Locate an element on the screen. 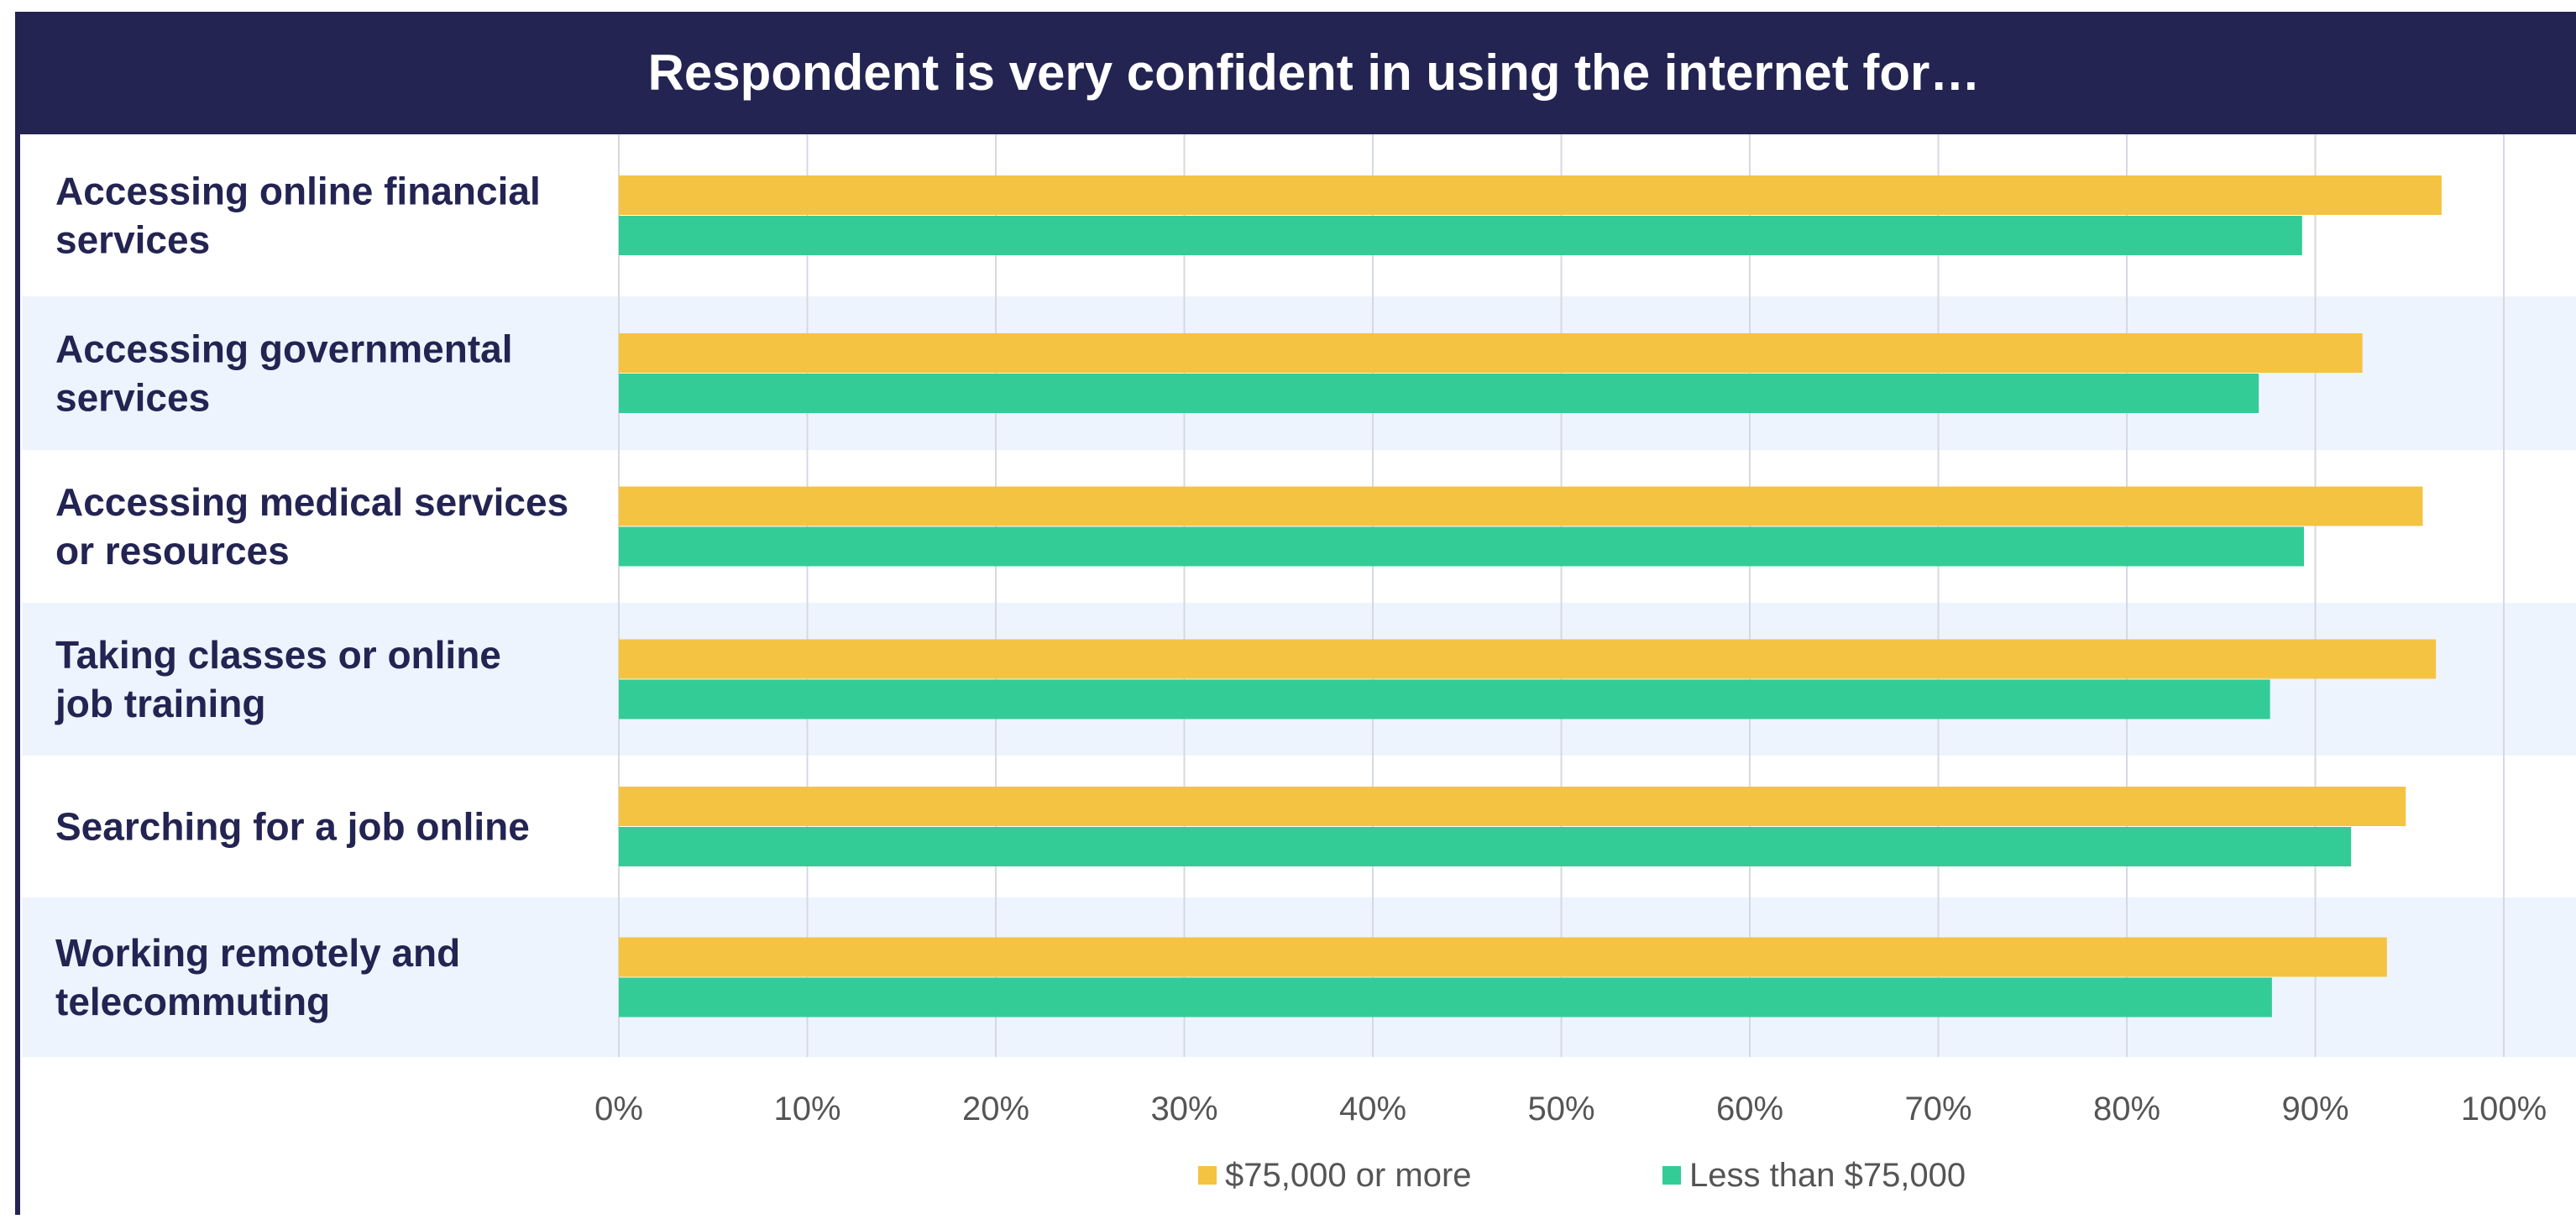 The width and height of the screenshot is (2576, 1219). category-label: telecommuting is located at coordinates (192, 1002).